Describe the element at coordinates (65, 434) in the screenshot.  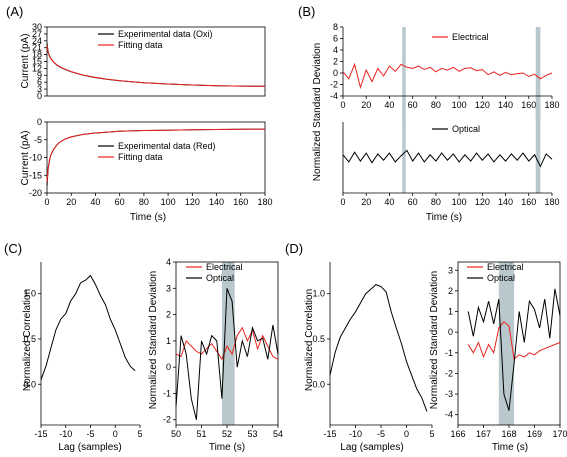
I see `x-tick-label-c-left-1: -10` at that location.